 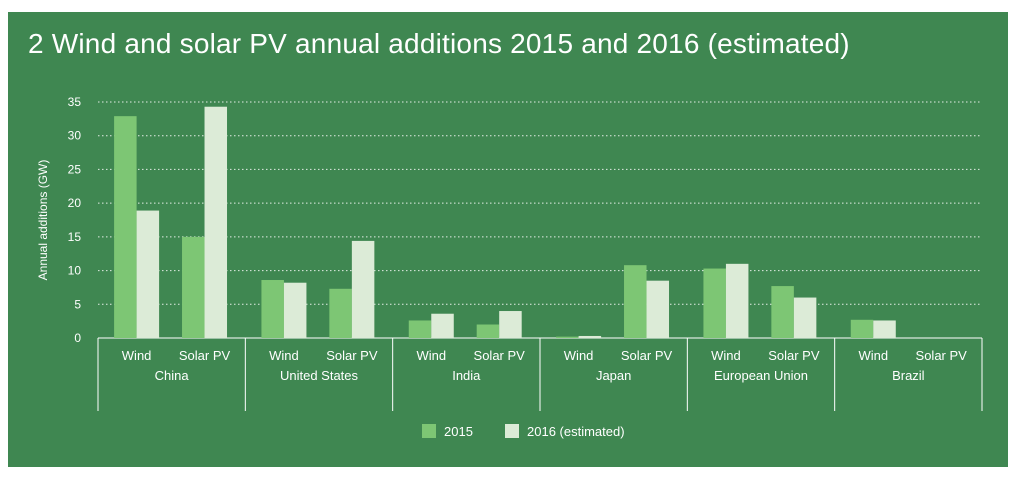 What do you see at coordinates (75, 203) in the screenshot?
I see `y-tick-label: 20` at bounding box center [75, 203].